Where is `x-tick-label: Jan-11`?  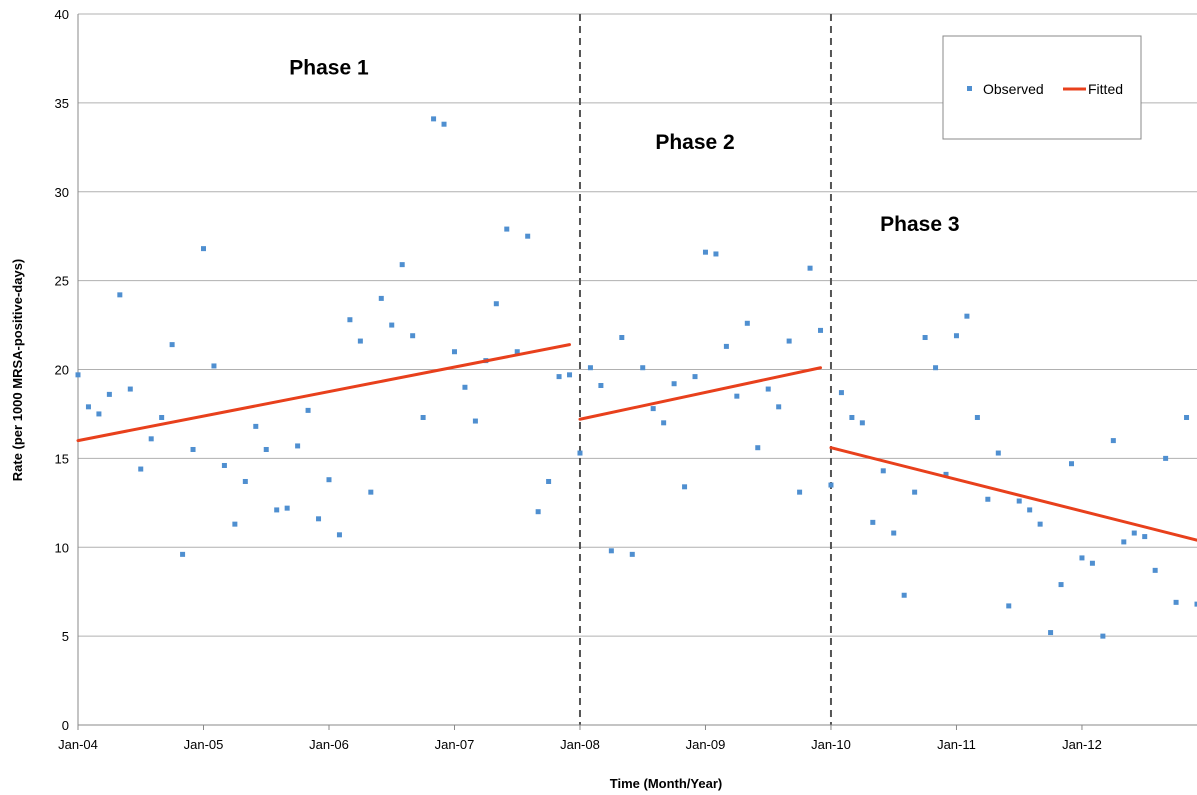 x-tick-label: Jan-11 is located at coordinates (956, 744).